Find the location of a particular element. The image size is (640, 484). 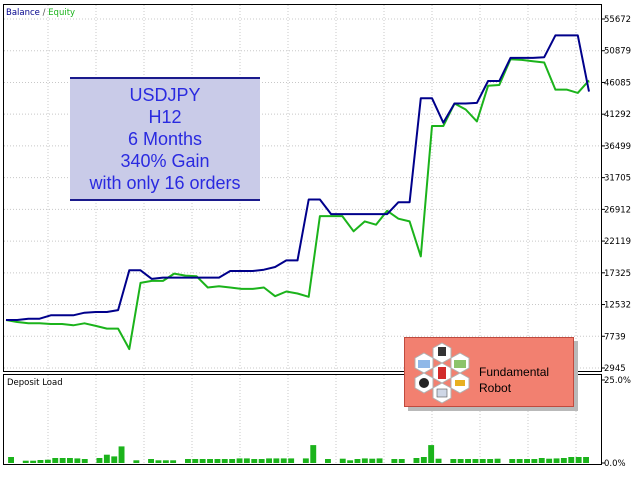

y-tick-label: 7739 is located at coordinates (615, 337).